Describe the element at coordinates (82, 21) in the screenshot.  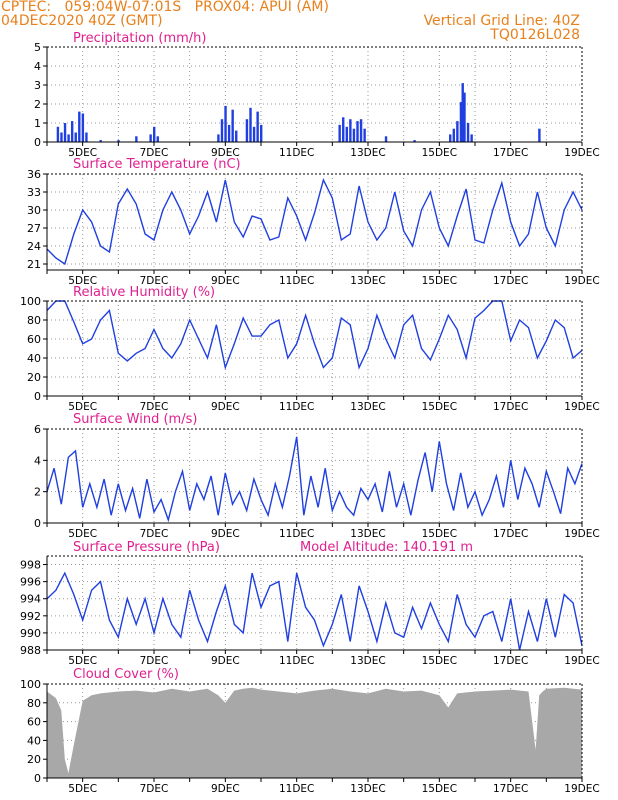
I see `header-date: 04DEC2020 40Z (GMT)` at that location.